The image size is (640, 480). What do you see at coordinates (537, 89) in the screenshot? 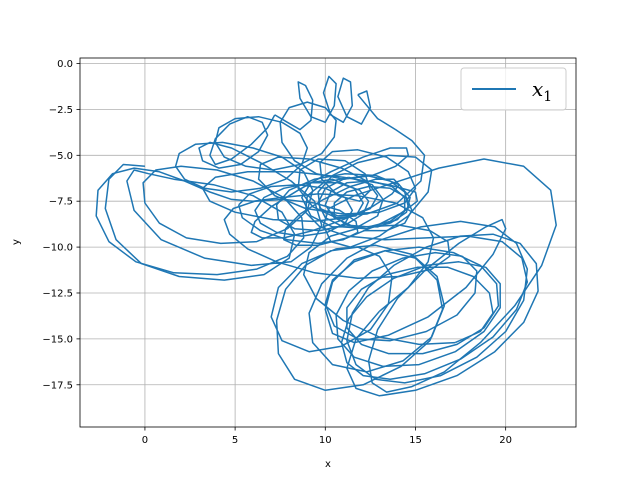
I see `legend-label-base: x` at bounding box center [537, 89].